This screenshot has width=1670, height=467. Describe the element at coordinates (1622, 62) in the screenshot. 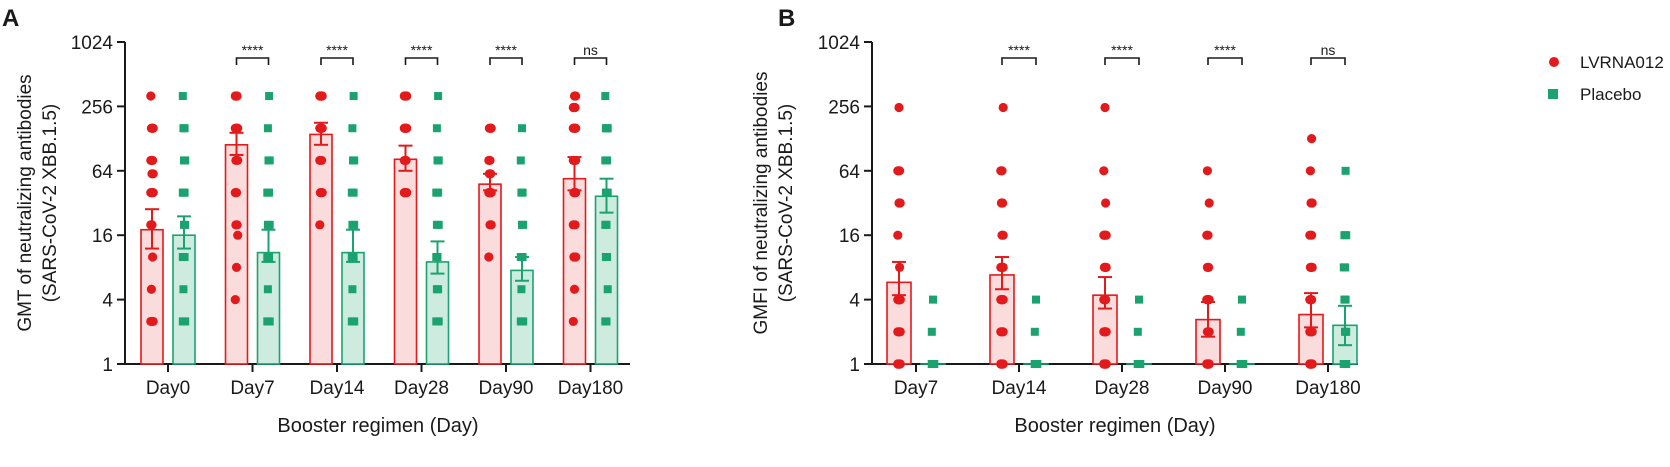

I see `legend-label-lvrna012: LVRNA012` at that location.